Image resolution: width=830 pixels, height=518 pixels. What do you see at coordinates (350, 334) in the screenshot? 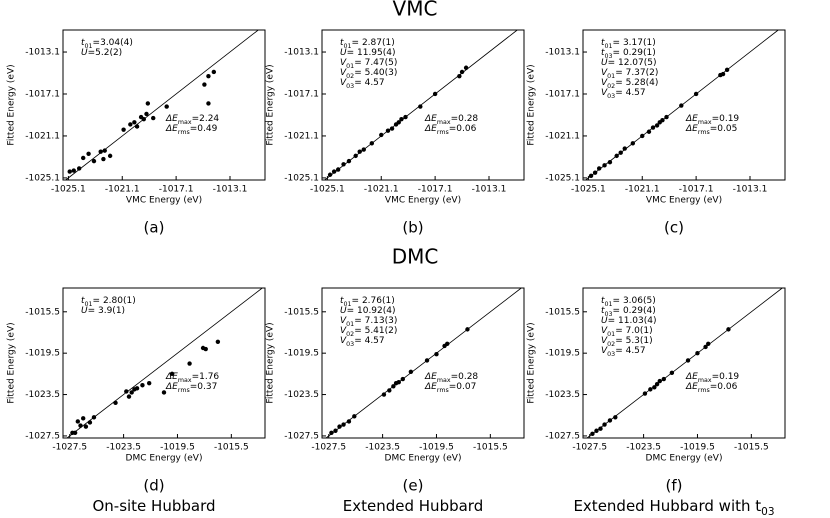
I see `subscript: 02` at bounding box center [350, 334].